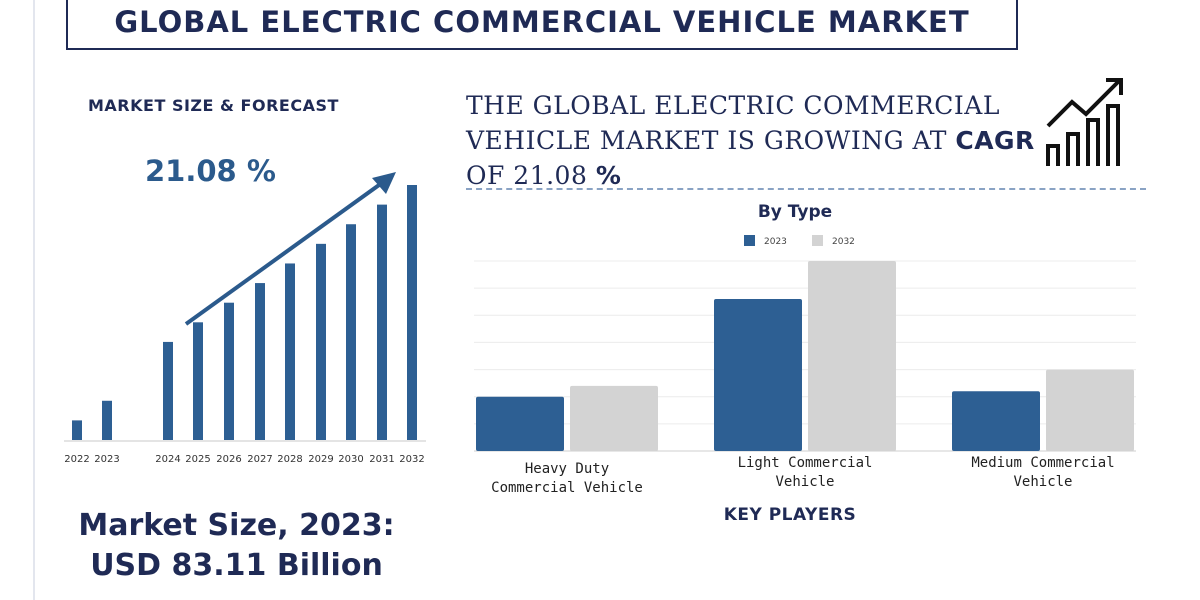  What do you see at coordinates (198, 381) in the screenshot?
I see `forecast-bar-2025` at bounding box center [198, 381].